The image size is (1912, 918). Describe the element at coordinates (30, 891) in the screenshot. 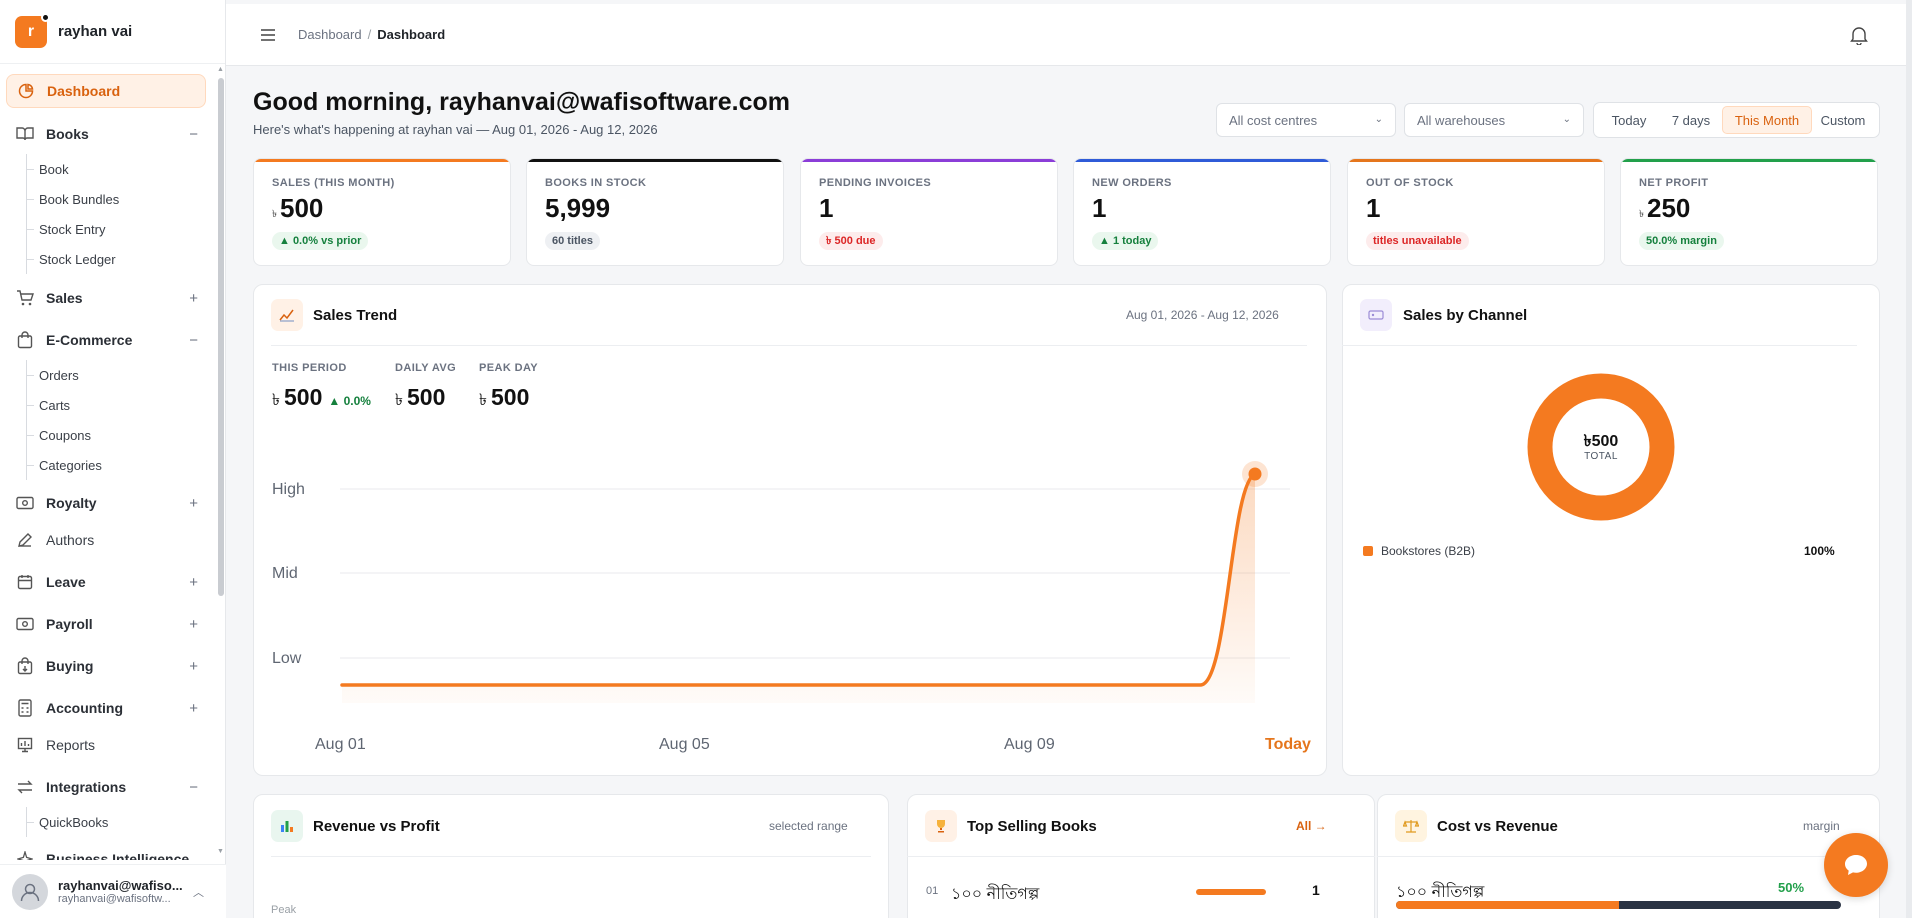

I see `avatar` at that location.